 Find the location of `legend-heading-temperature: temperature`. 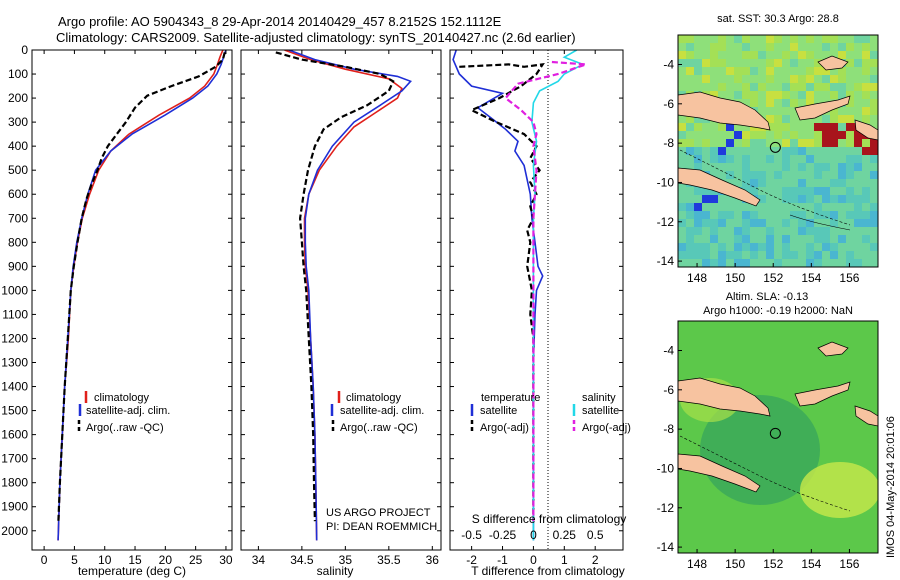

legend-heading-temperature: temperature is located at coordinates (510, 398).